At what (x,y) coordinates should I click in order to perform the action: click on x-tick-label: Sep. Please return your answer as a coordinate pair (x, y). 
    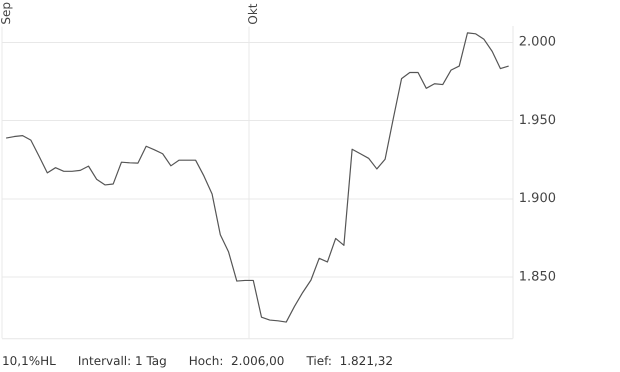
    Looking at the image, I should click on (6, 13).